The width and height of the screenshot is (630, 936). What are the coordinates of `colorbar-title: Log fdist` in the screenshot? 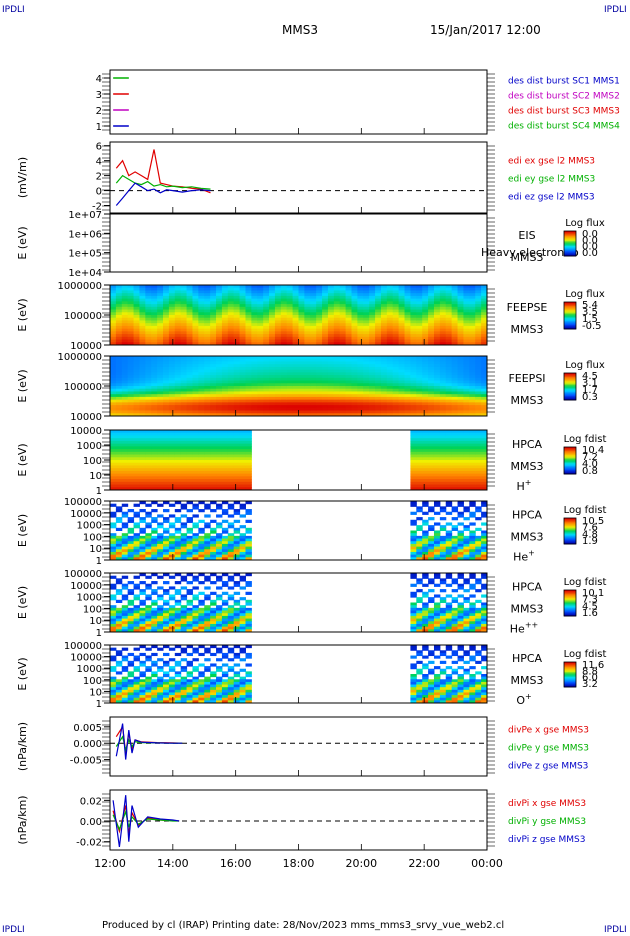 It's located at (585, 439).